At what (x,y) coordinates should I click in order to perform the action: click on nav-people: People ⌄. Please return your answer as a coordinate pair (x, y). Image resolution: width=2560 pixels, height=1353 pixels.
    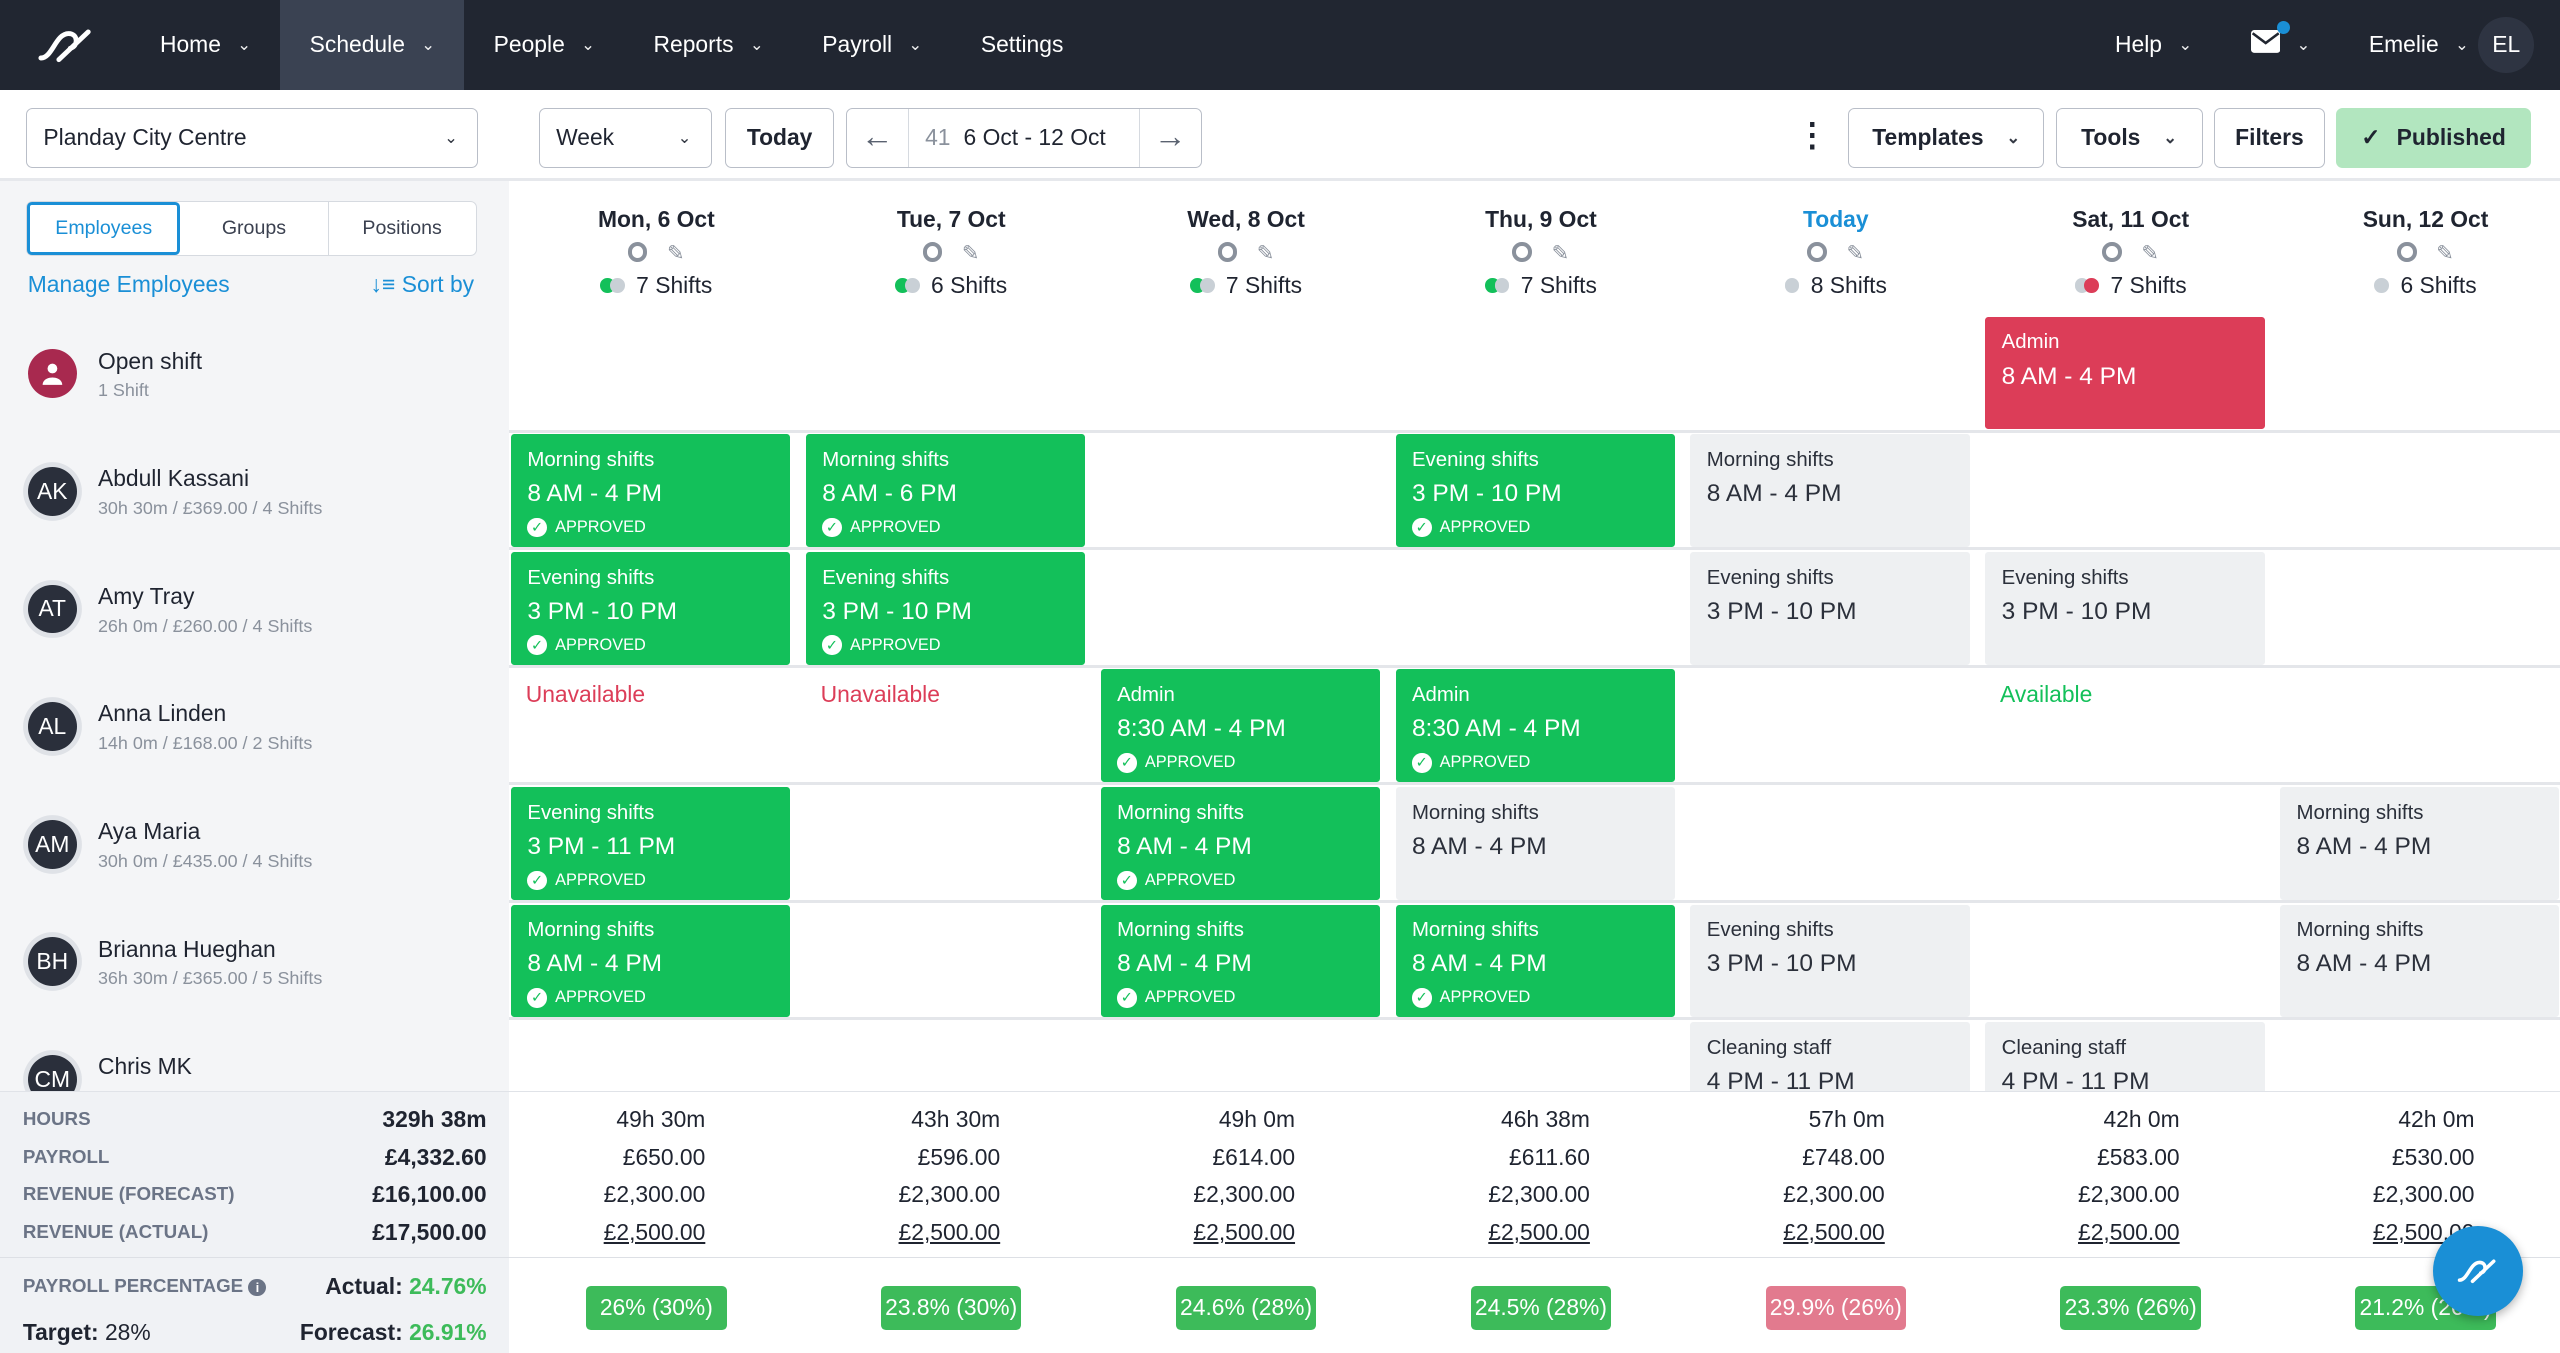
    Looking at the image, I should click on (544, 45).